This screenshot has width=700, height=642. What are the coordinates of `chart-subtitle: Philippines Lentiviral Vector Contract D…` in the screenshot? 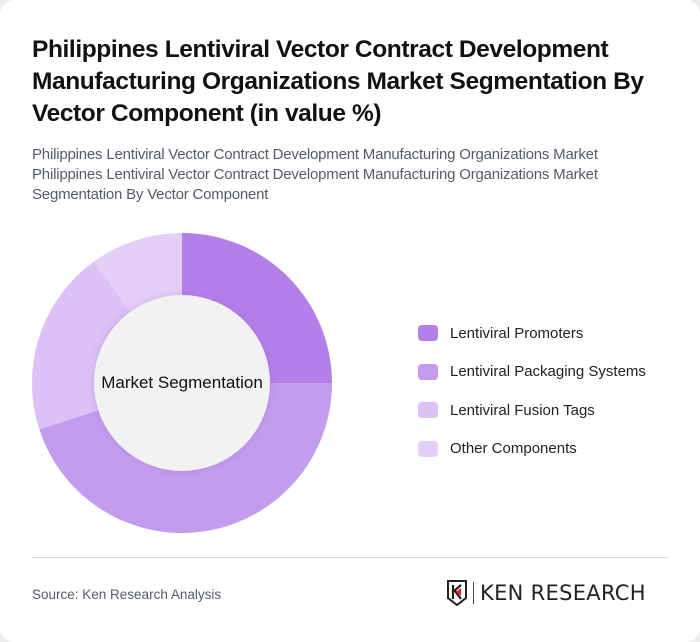 It's located at (315, 174).